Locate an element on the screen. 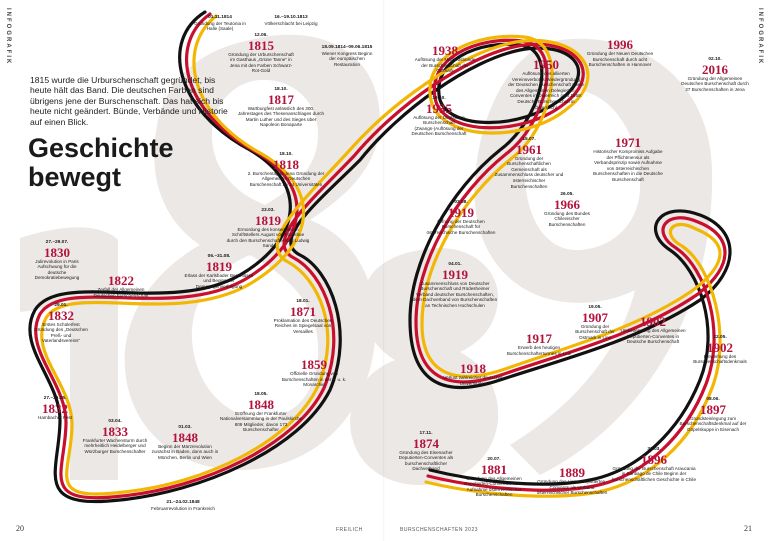  page-number-left: 20 is located at coordinates (20, 528).